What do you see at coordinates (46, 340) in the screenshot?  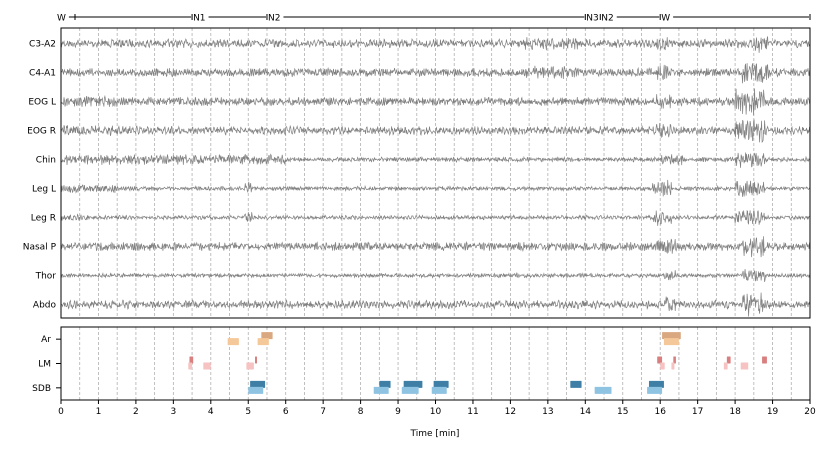 I see `event-row-label: Ar` at bounding box center [46, 340].